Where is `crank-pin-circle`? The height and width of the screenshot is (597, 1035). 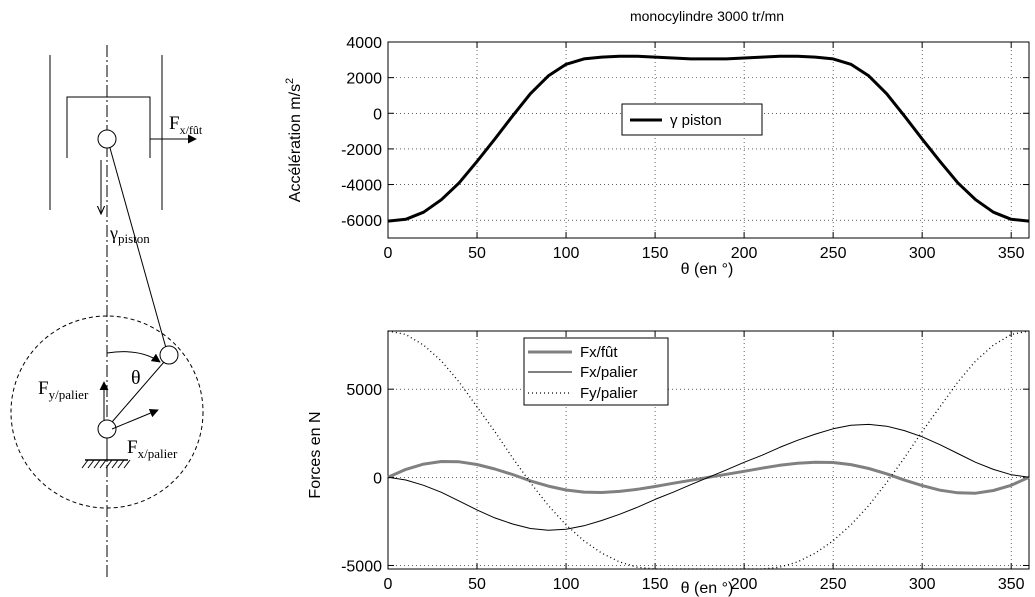 crank-pin-circle is located at coordinates (169, 355).